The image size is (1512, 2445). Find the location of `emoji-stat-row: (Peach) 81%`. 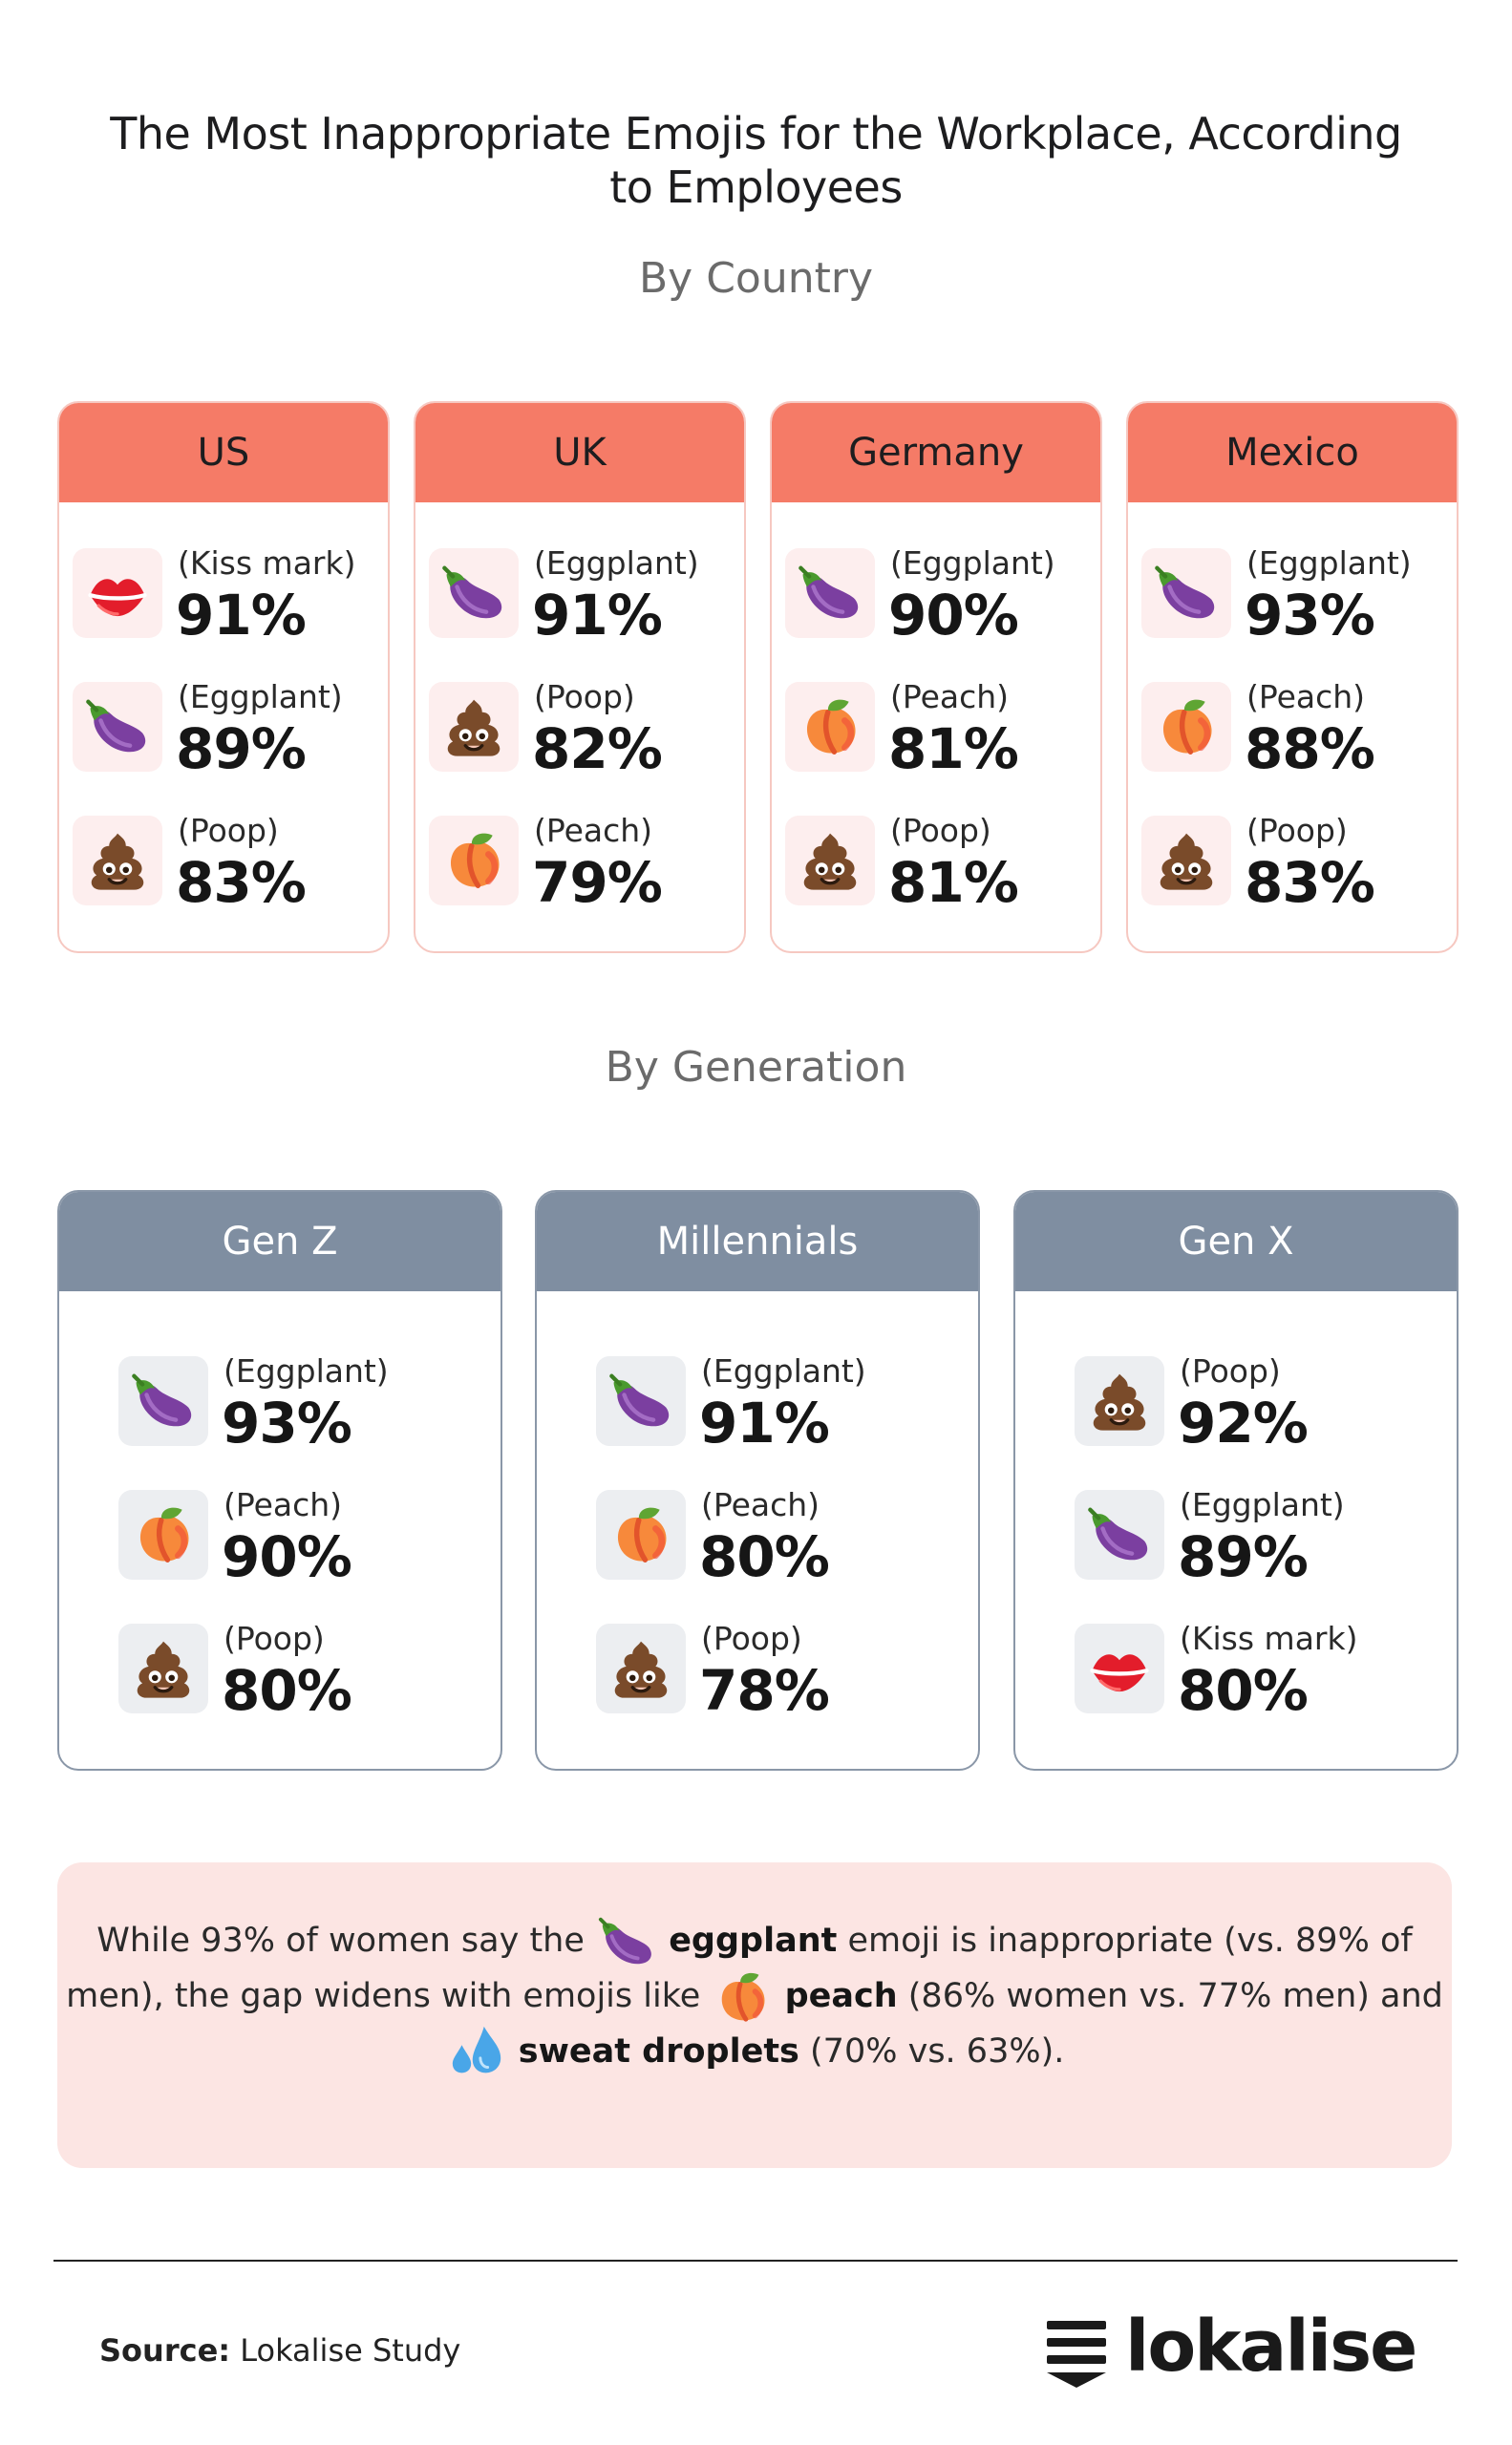

emoji-stat-row: (Peach) 81% is located at coordinates (940, 730).